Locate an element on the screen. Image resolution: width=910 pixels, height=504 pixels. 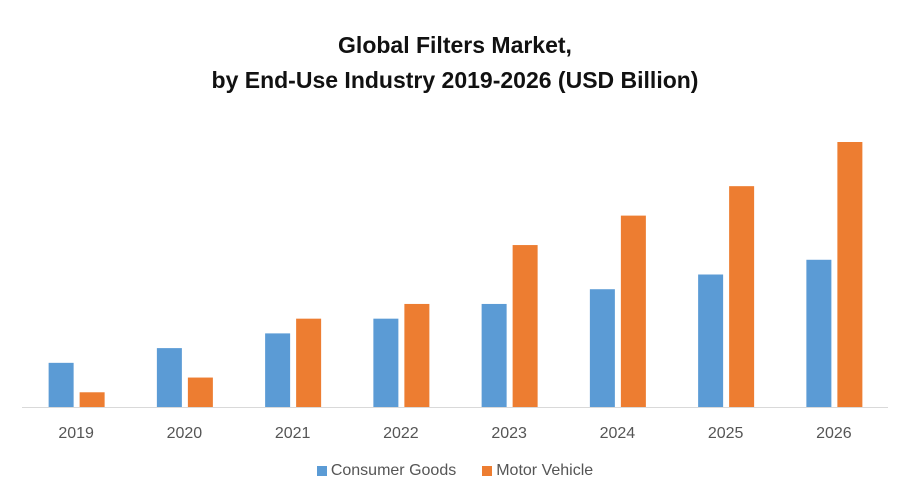
bar-consumer-goods-2019 is located at coordinates (61, 384).